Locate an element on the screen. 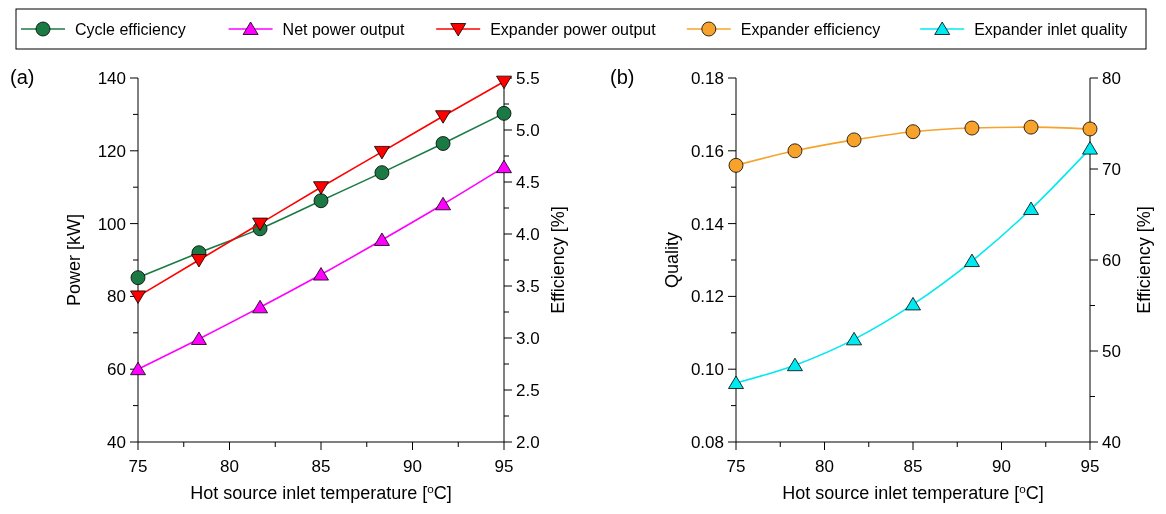  legend-label: Cycle efficiency is located at coordinates (130, 29).